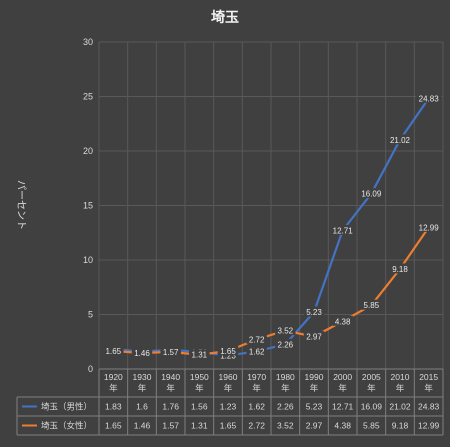 Image resolution: width=450 pixels, height=447 pixels. Describe the element at coordinates (228, 407) in the screenshot. I see `table-cell: 1.23` at that location.